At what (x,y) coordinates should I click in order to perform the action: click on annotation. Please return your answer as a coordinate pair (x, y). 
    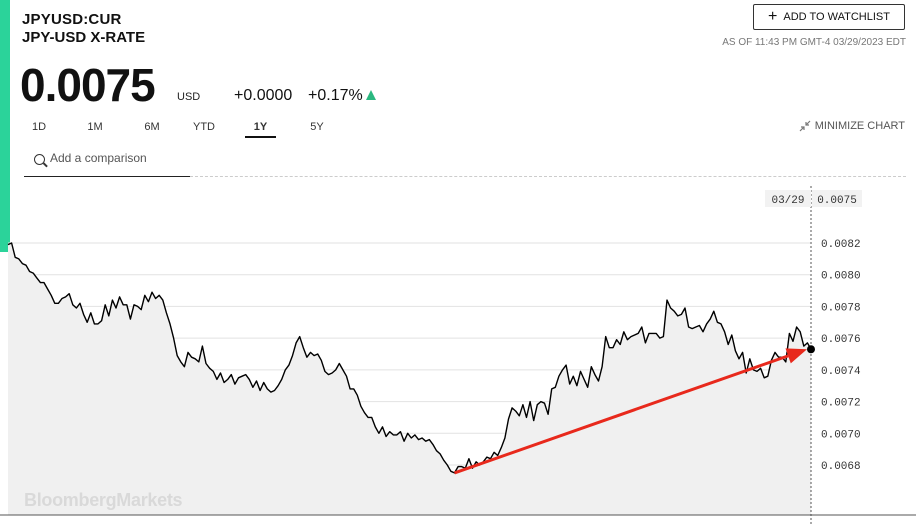
    Looking at the image, I should click on (630, 411).